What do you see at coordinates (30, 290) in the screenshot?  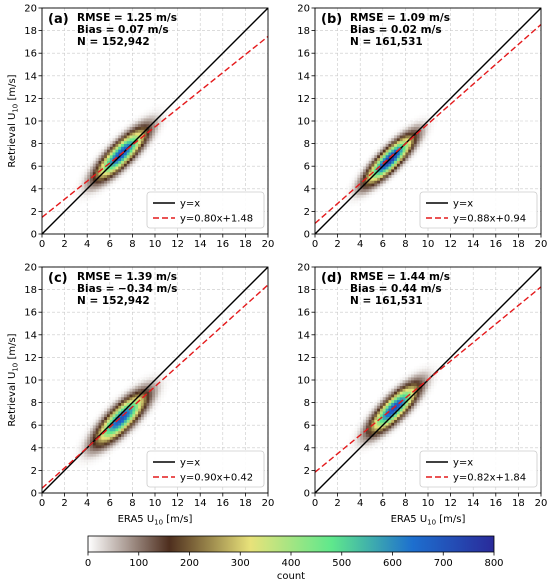 I see `y-tick-label: 18` at bounding box center [30, 290].